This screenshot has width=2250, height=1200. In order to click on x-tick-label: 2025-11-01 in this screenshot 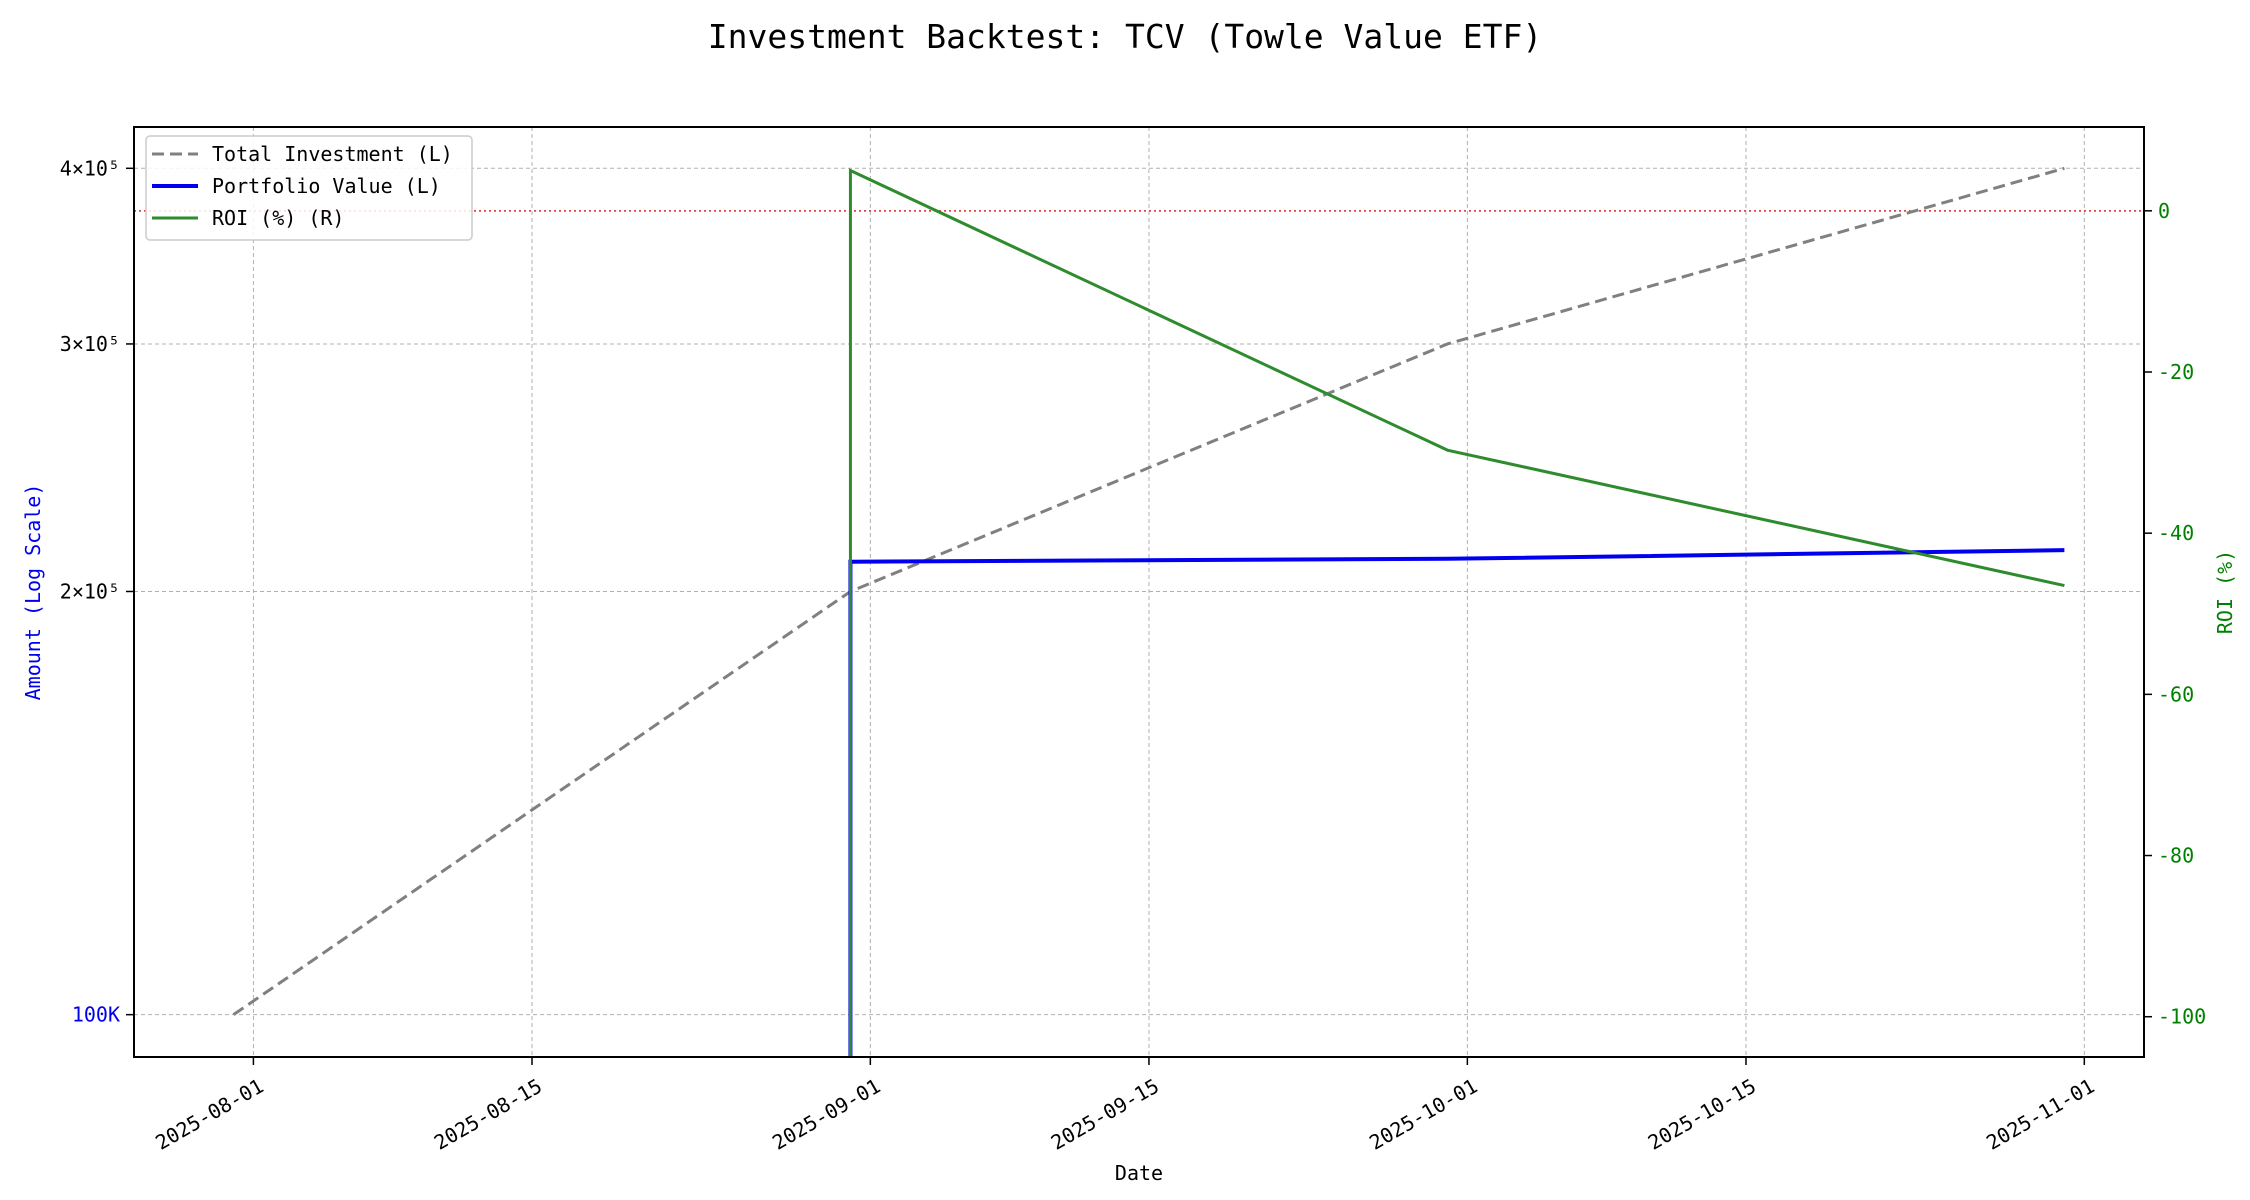, I will do `click(2040, 1114)`.